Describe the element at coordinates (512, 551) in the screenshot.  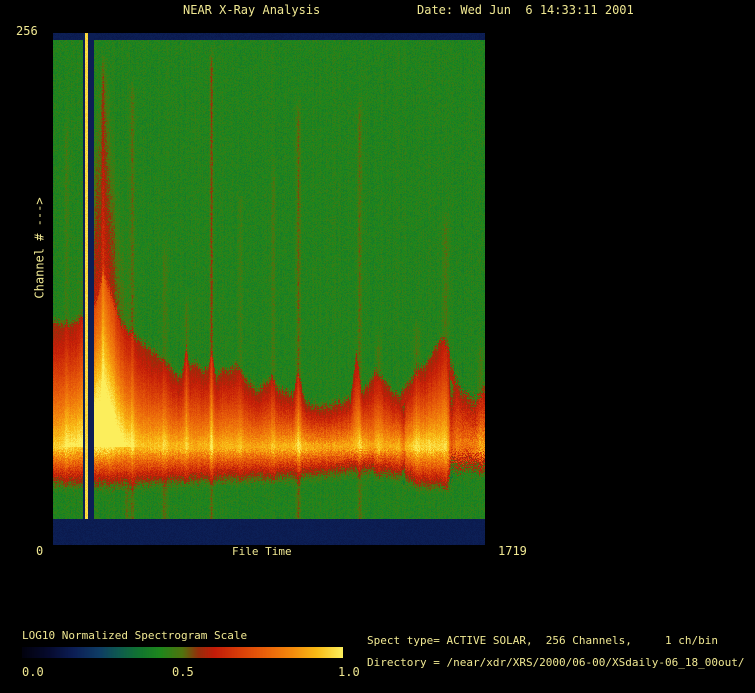
I see `x-axis-max-label: 1719` at that location.